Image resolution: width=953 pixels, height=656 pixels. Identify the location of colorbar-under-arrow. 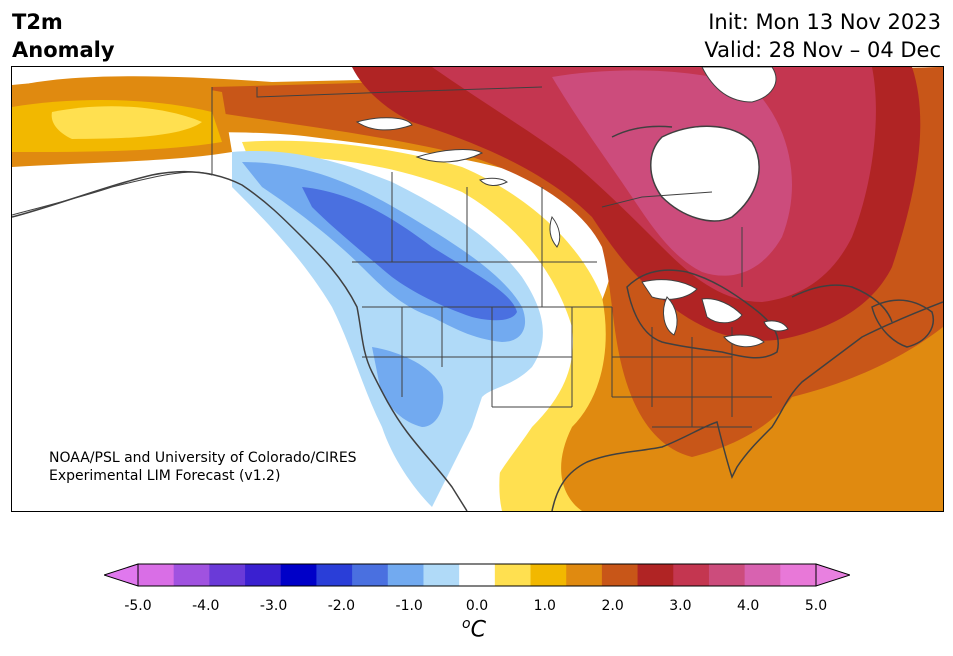
(121, 575).